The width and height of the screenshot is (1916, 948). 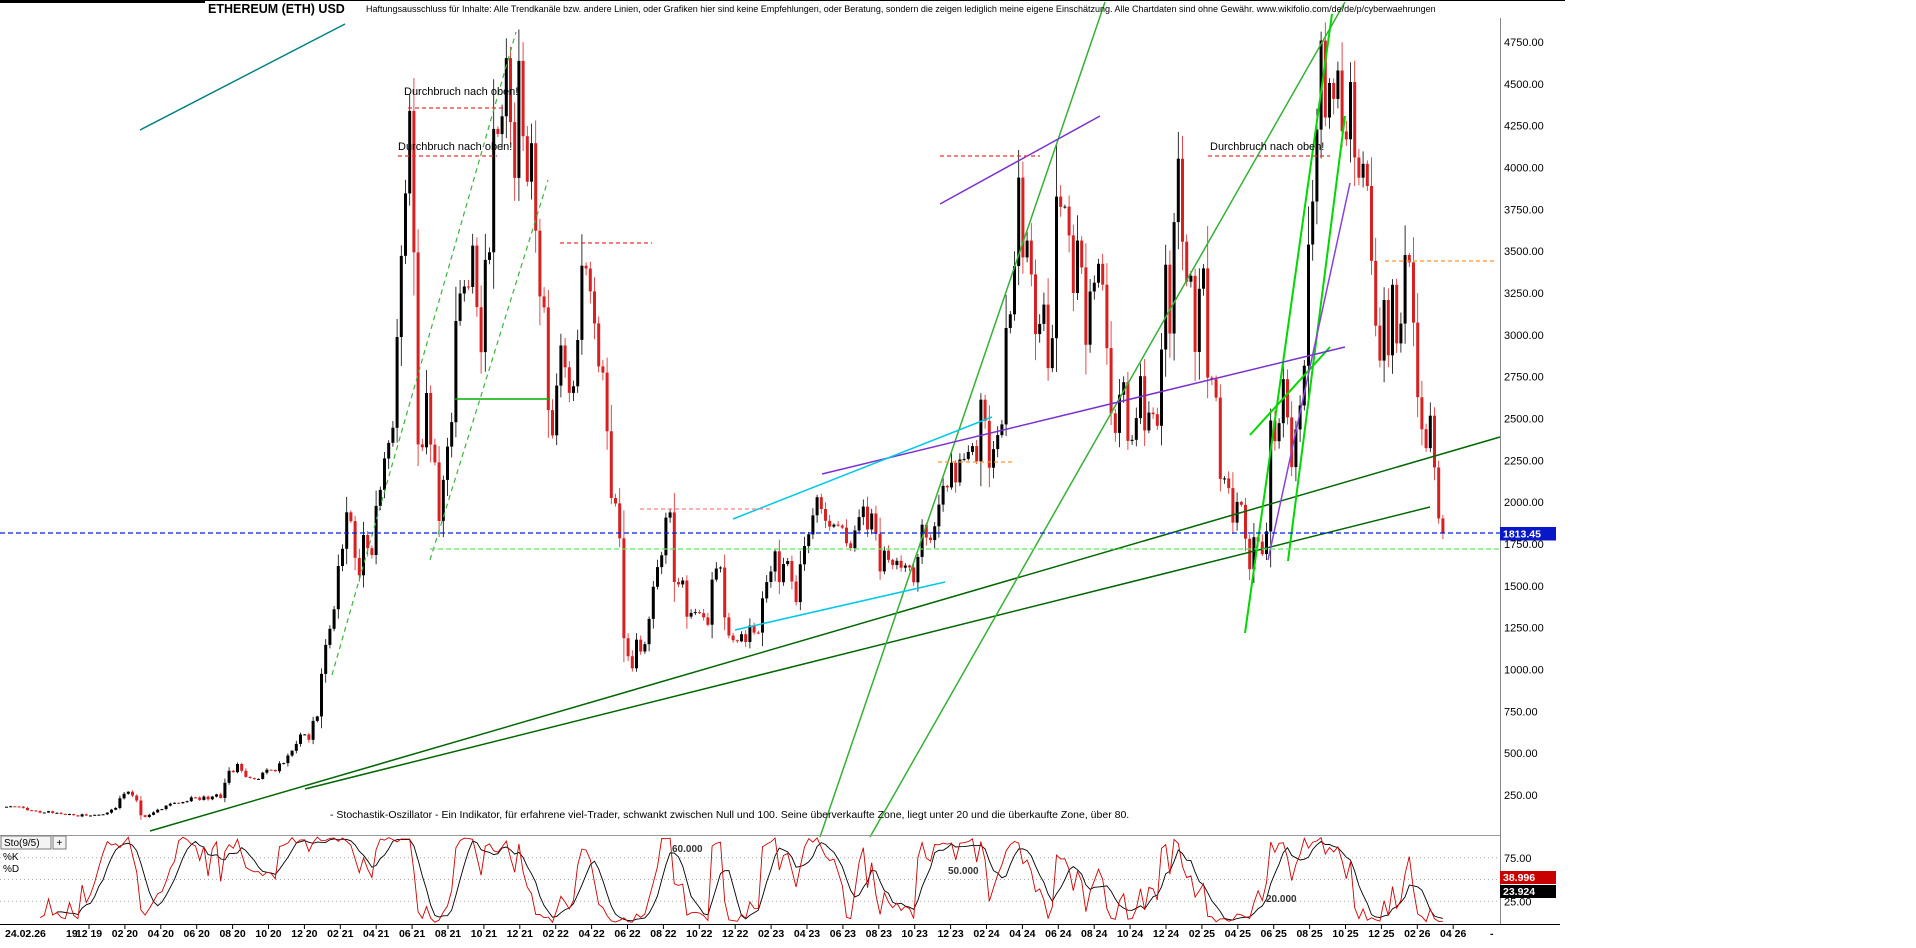 I want to click on x-axis-label: 02 26, so click(x=1417, y=934).